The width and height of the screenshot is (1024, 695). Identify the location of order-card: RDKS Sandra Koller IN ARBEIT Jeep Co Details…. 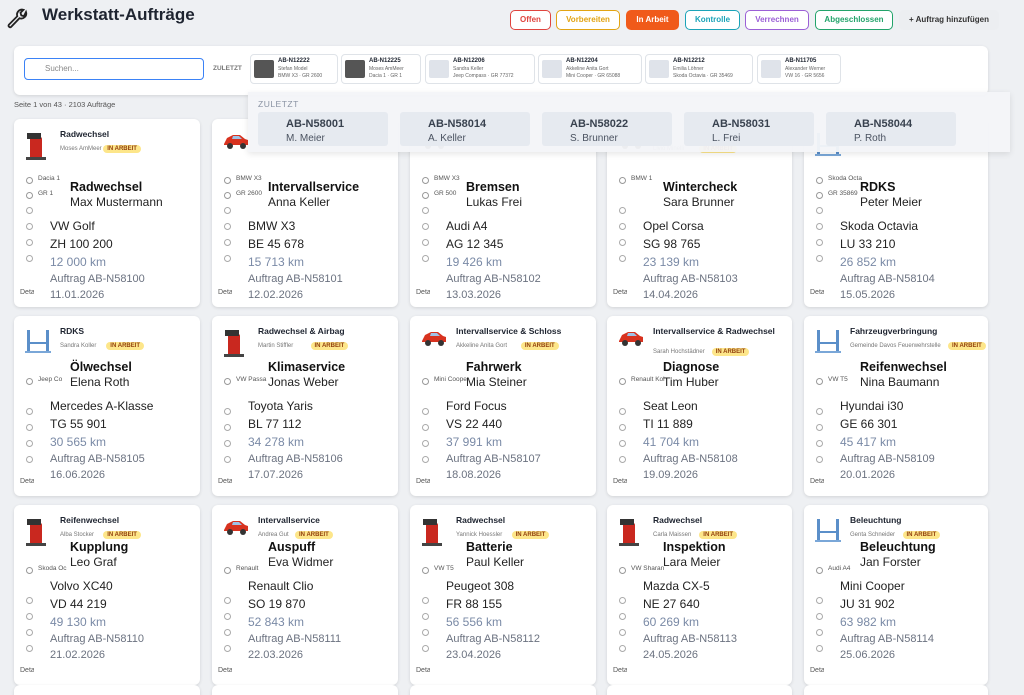
(107, 406).